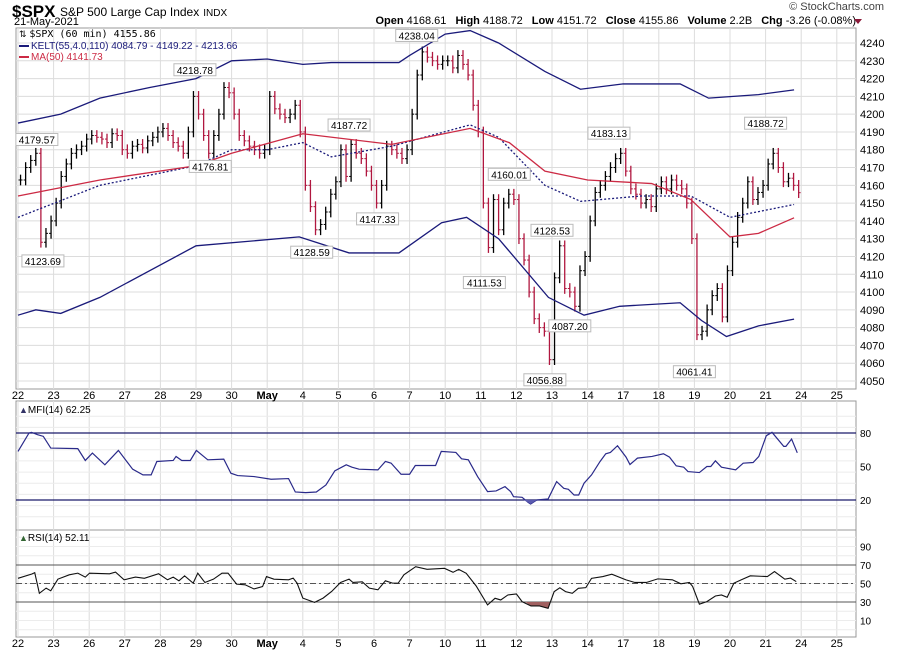 The image size is (900, 653). Describe the element at coordinates (338, 644) in the screenshot. I see `x-tick-label: 5` at that location.